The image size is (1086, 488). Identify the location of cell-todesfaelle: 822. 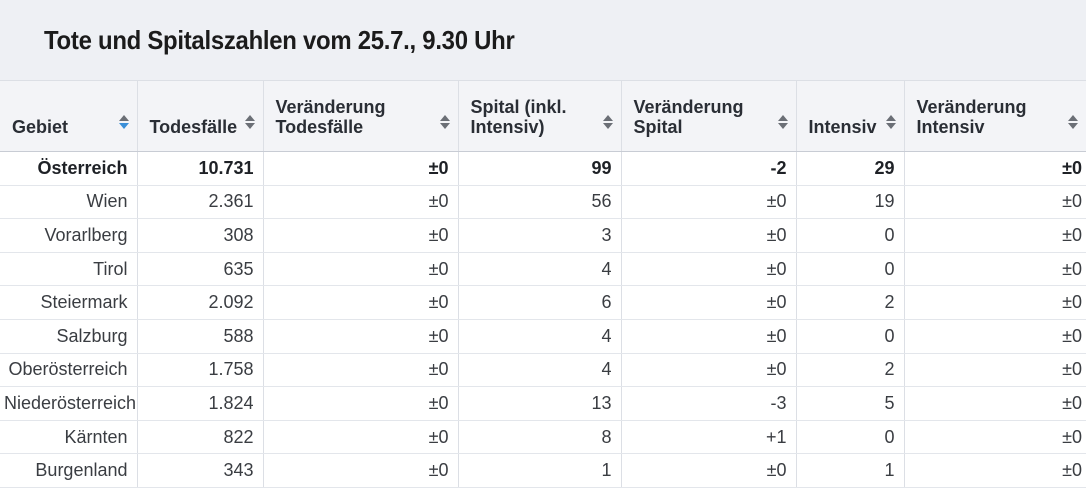
(200, 437).